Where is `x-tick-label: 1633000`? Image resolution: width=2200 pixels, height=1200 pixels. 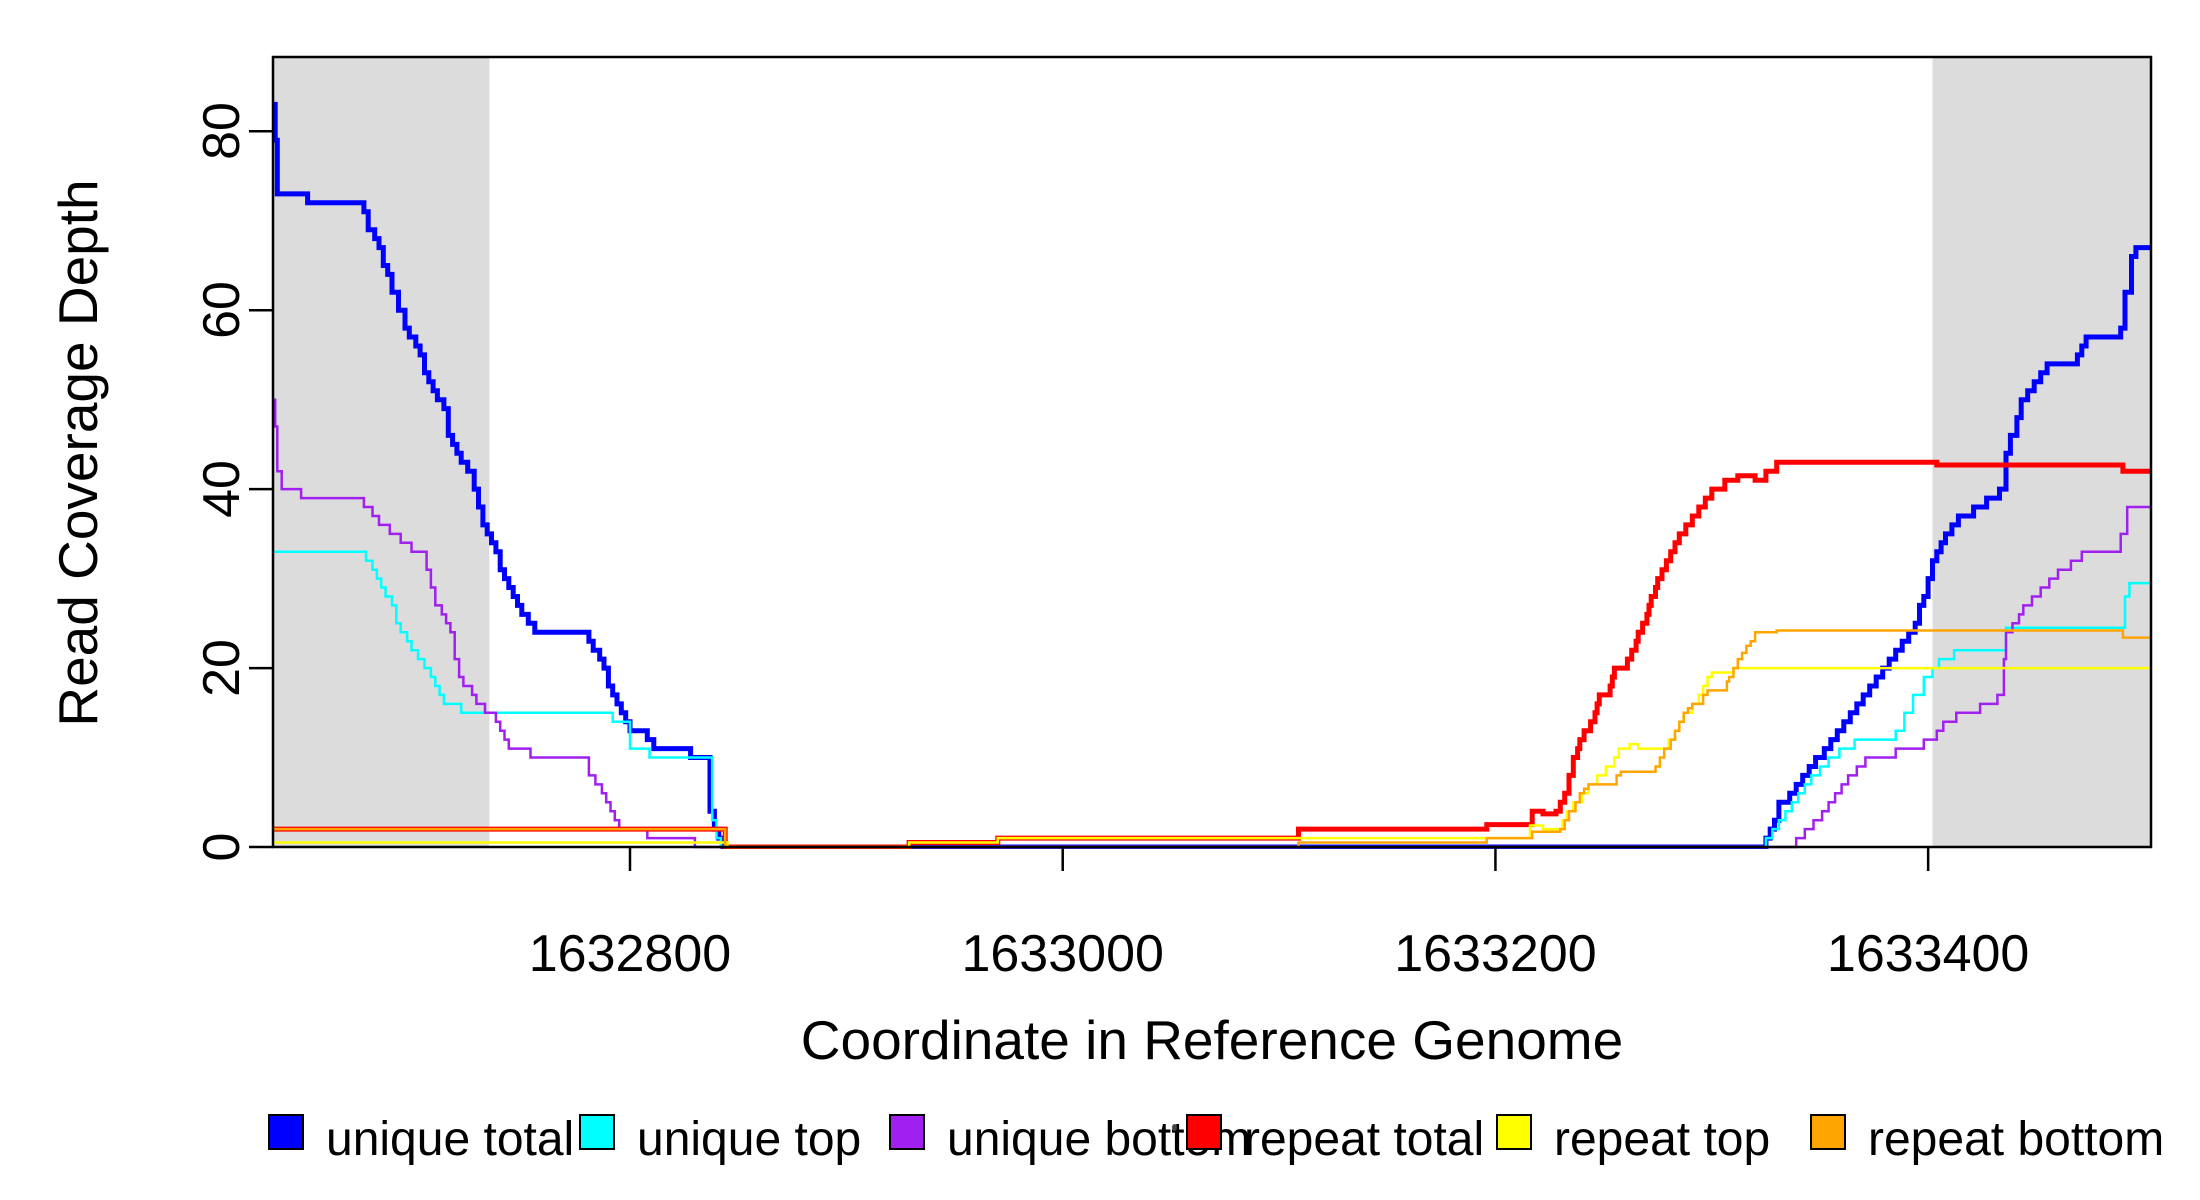
x-tick-label: 1633000 is located at coordinates (1062, 954).